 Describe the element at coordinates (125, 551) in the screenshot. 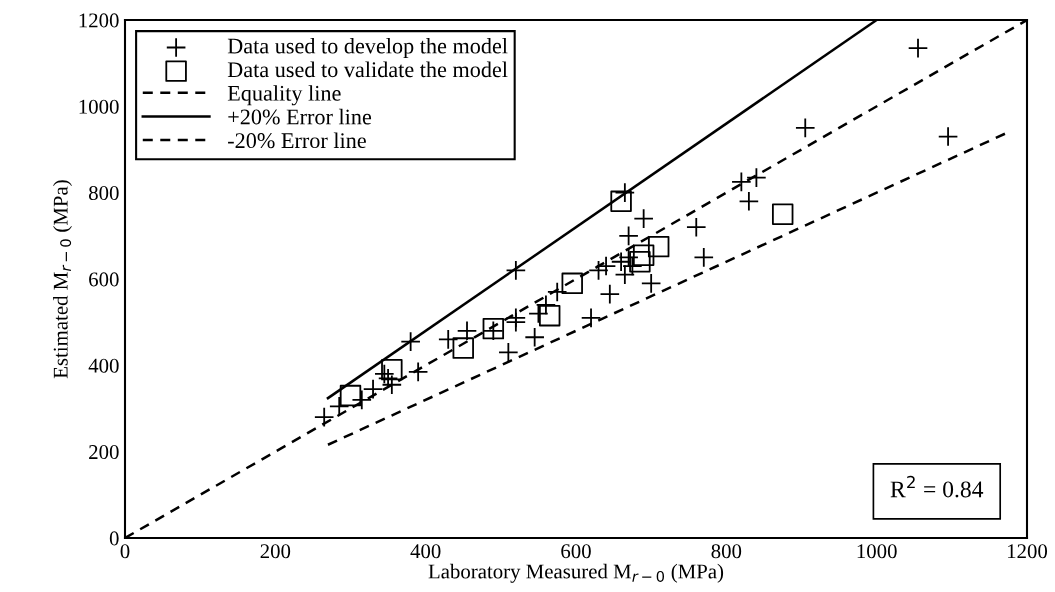

I see `x-tick-label: 0` at that location.